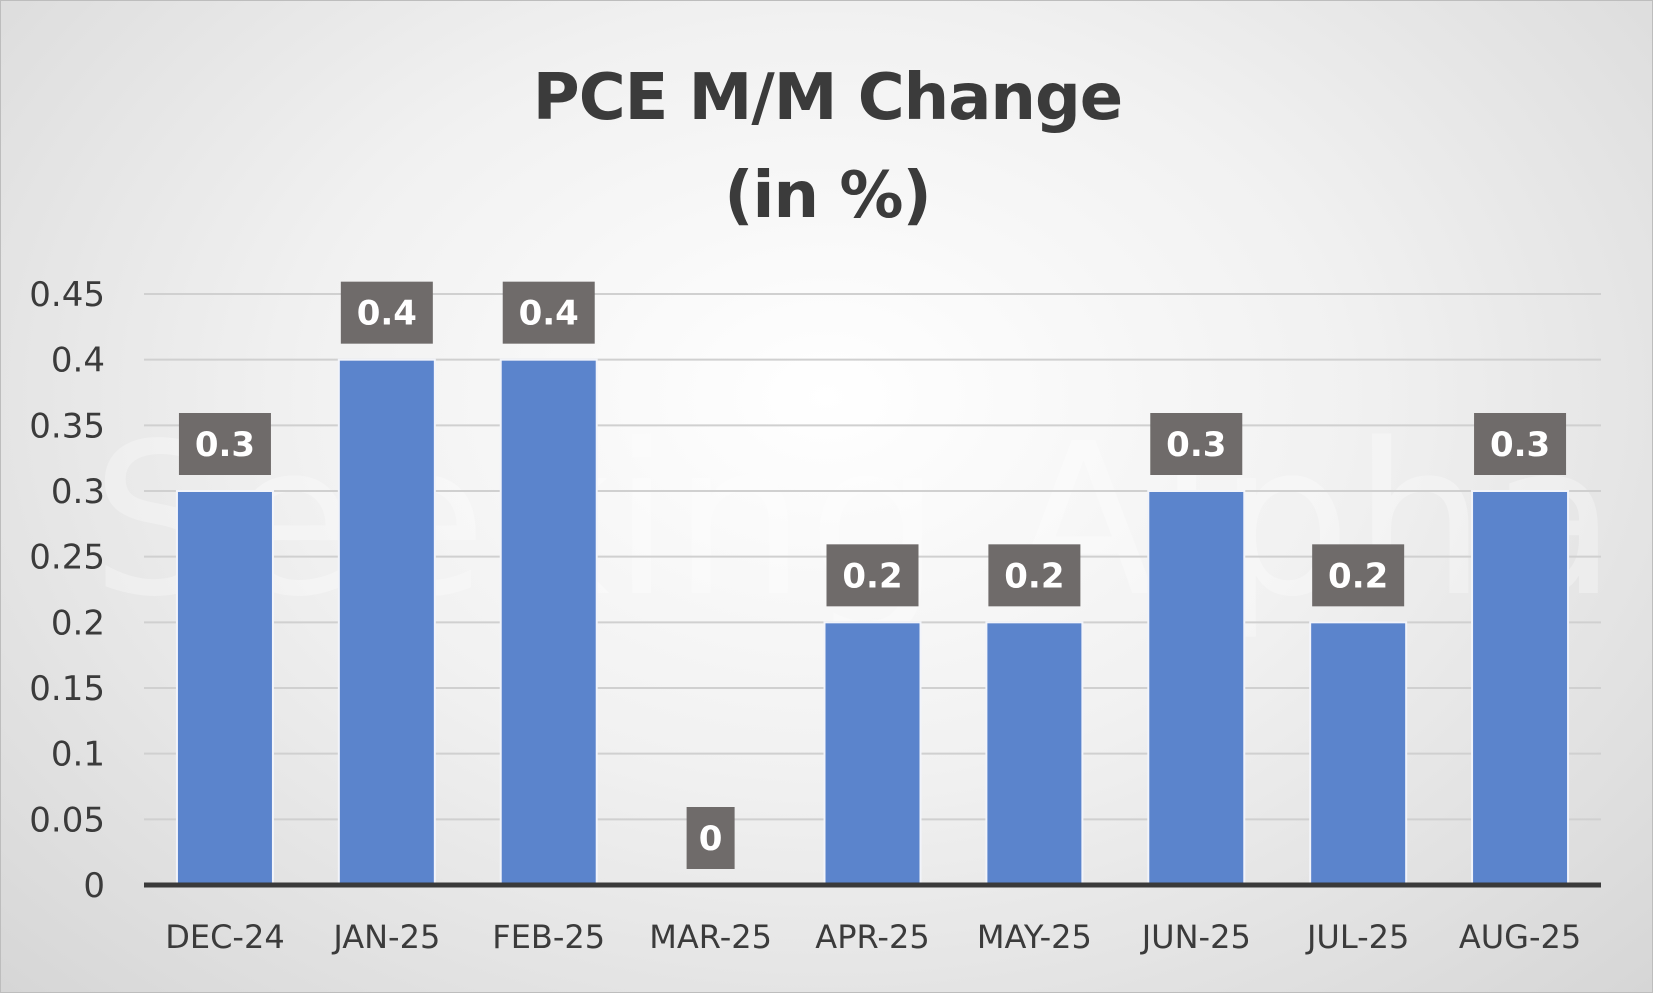  Describe the element at coordinates (78, 361) in the screenshot. I see `y-tick-label: 0.4` at that location.